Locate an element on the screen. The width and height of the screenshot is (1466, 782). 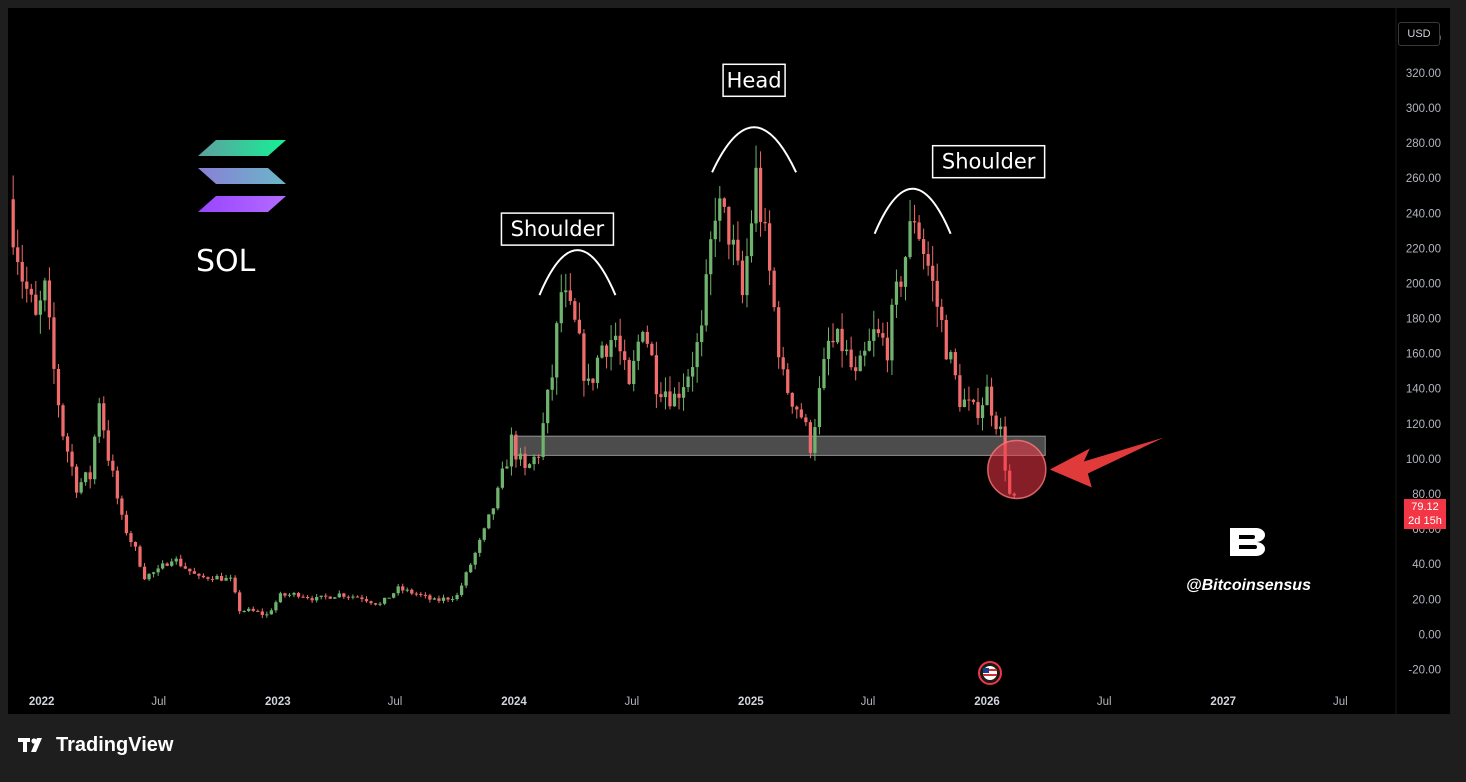
us-flag-icon is located at coordinates (990, 673).